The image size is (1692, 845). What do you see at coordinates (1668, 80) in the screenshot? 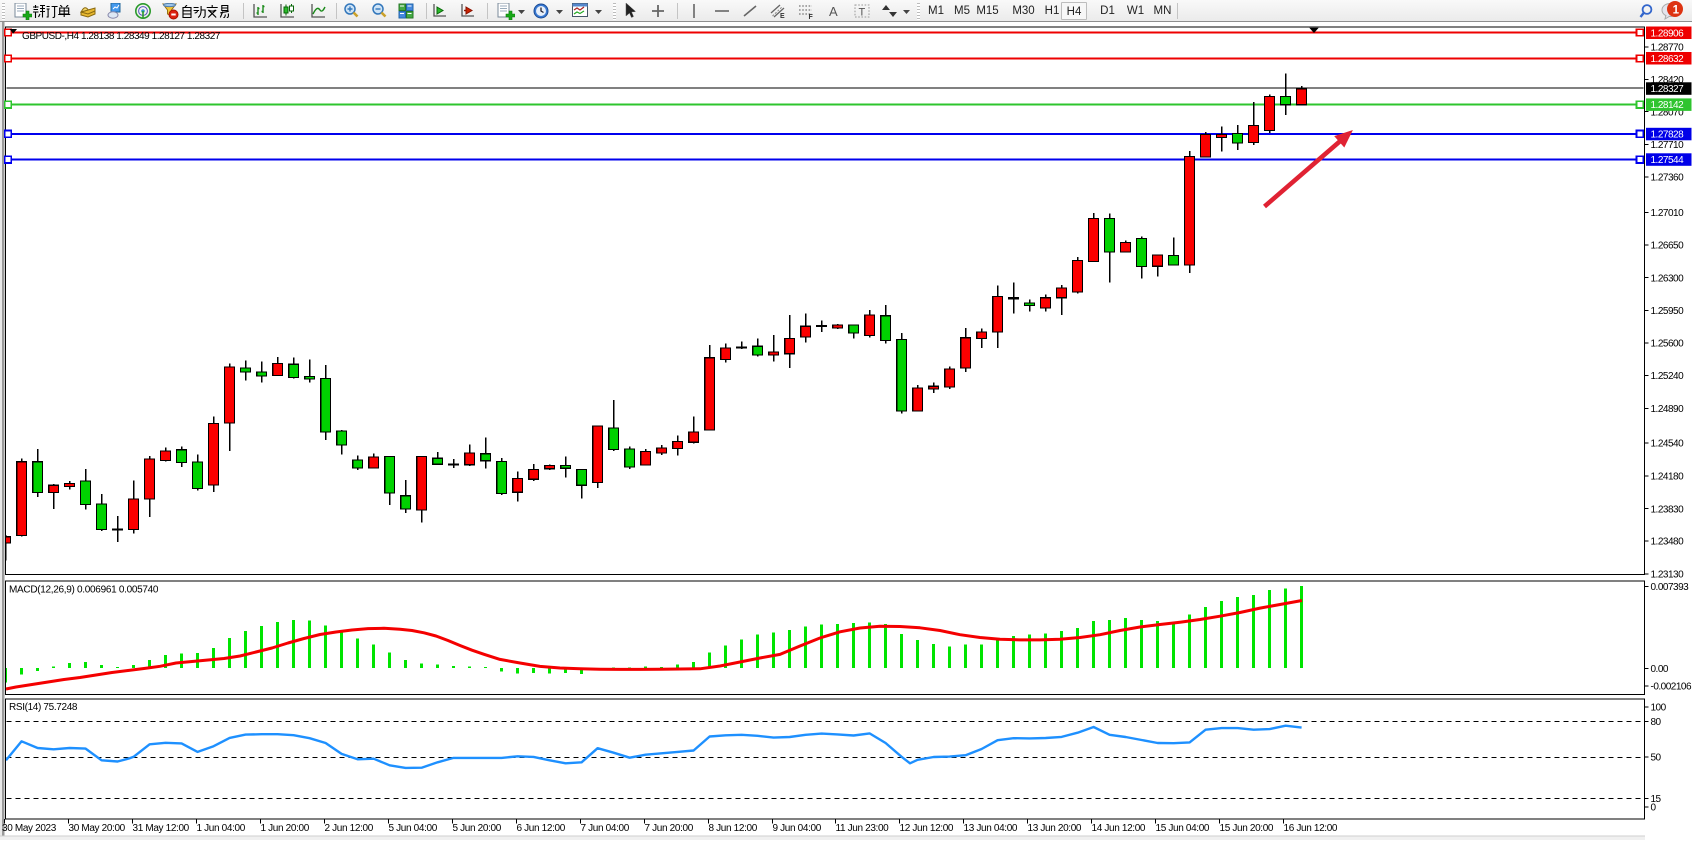
I see `svg-text: 1.28420` at bounding box center [1668, 80].